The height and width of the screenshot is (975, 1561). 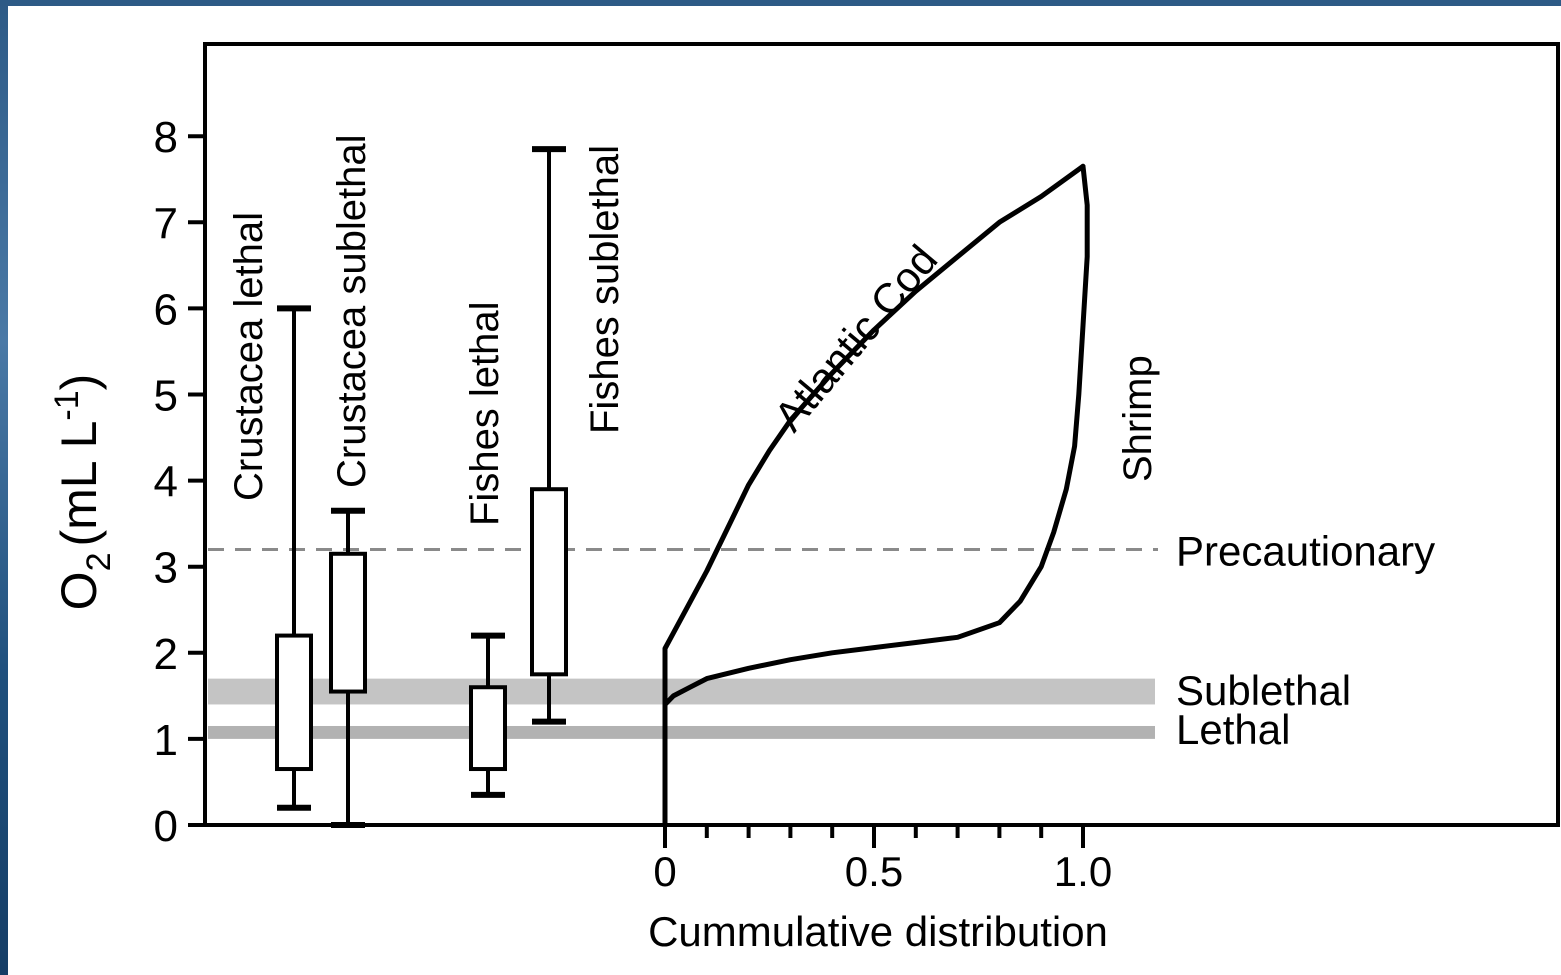 What do you see at coordinates (878, 931) in the screenshot?
I see `x-axis-label: Cummulative distribution` at bounding box center [878, 931].